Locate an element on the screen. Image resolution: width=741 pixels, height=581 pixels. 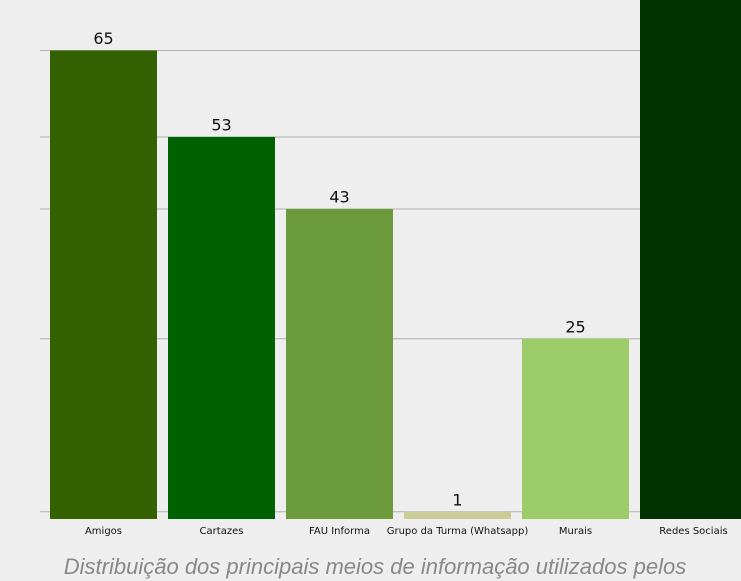
value-label: 65 is located at coordinates (103, 38).